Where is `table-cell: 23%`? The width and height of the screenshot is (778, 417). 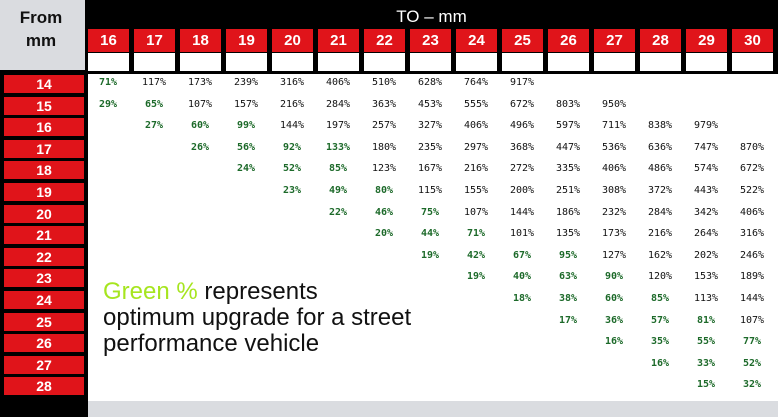 table-cell: 23% is located at coordinates (292, 190).